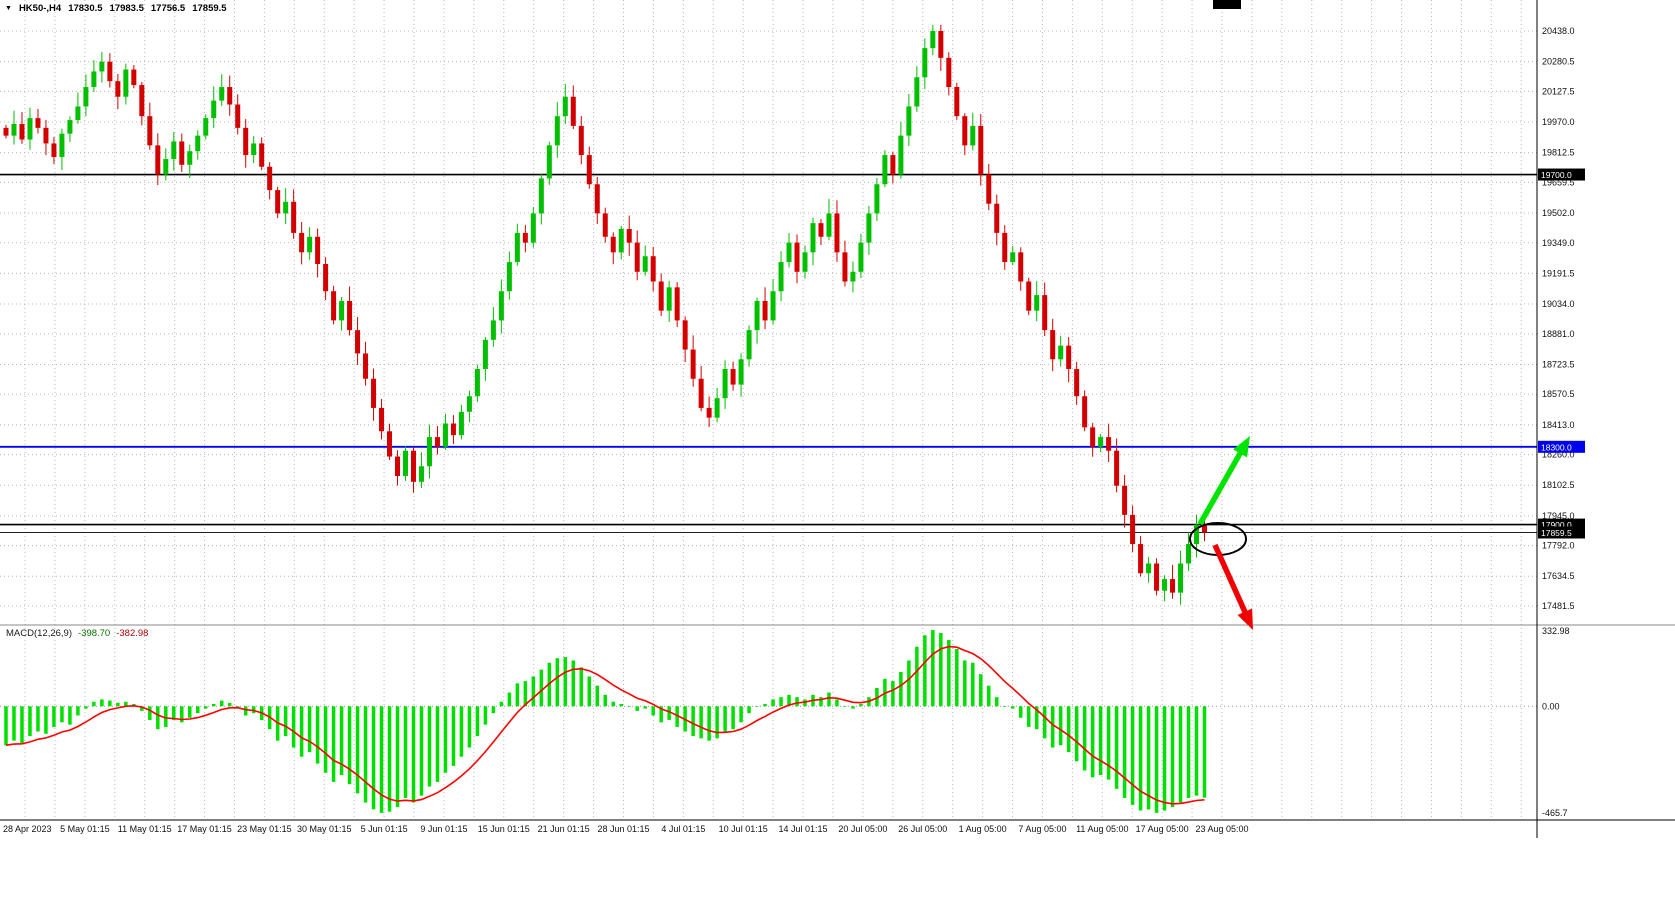 This screenshot has height=900, width=1675. What do you see at coordinates (1558, 485) in the screenshot?
I see `price-tick-label: 18102.5` at bounding box center [1558, 485].